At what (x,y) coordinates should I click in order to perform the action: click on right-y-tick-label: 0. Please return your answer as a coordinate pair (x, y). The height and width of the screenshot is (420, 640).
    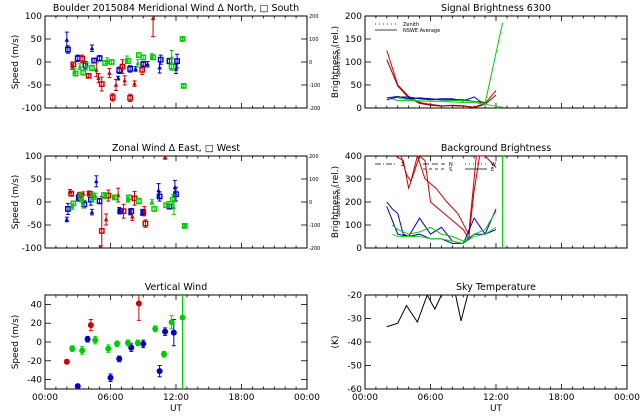
    Looking at the image, I should click on (310, 203).